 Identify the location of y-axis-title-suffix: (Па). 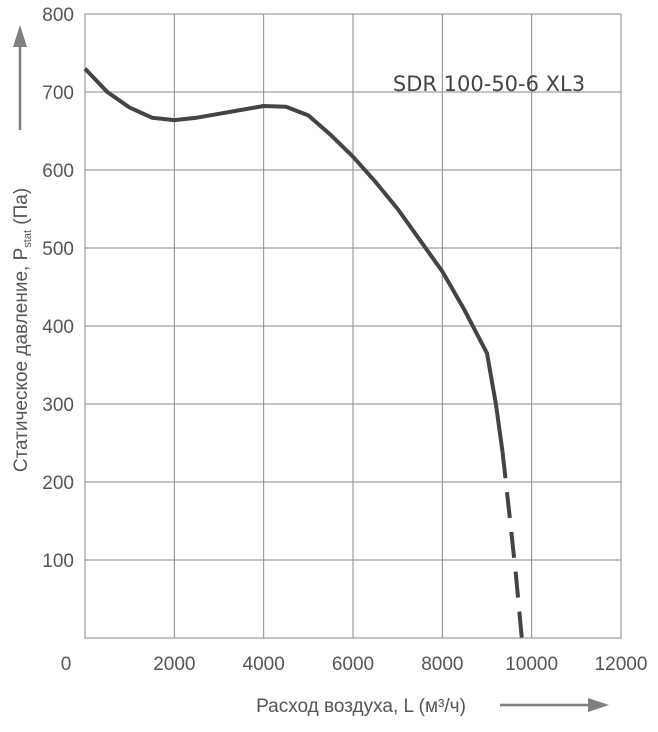
(21, 209).